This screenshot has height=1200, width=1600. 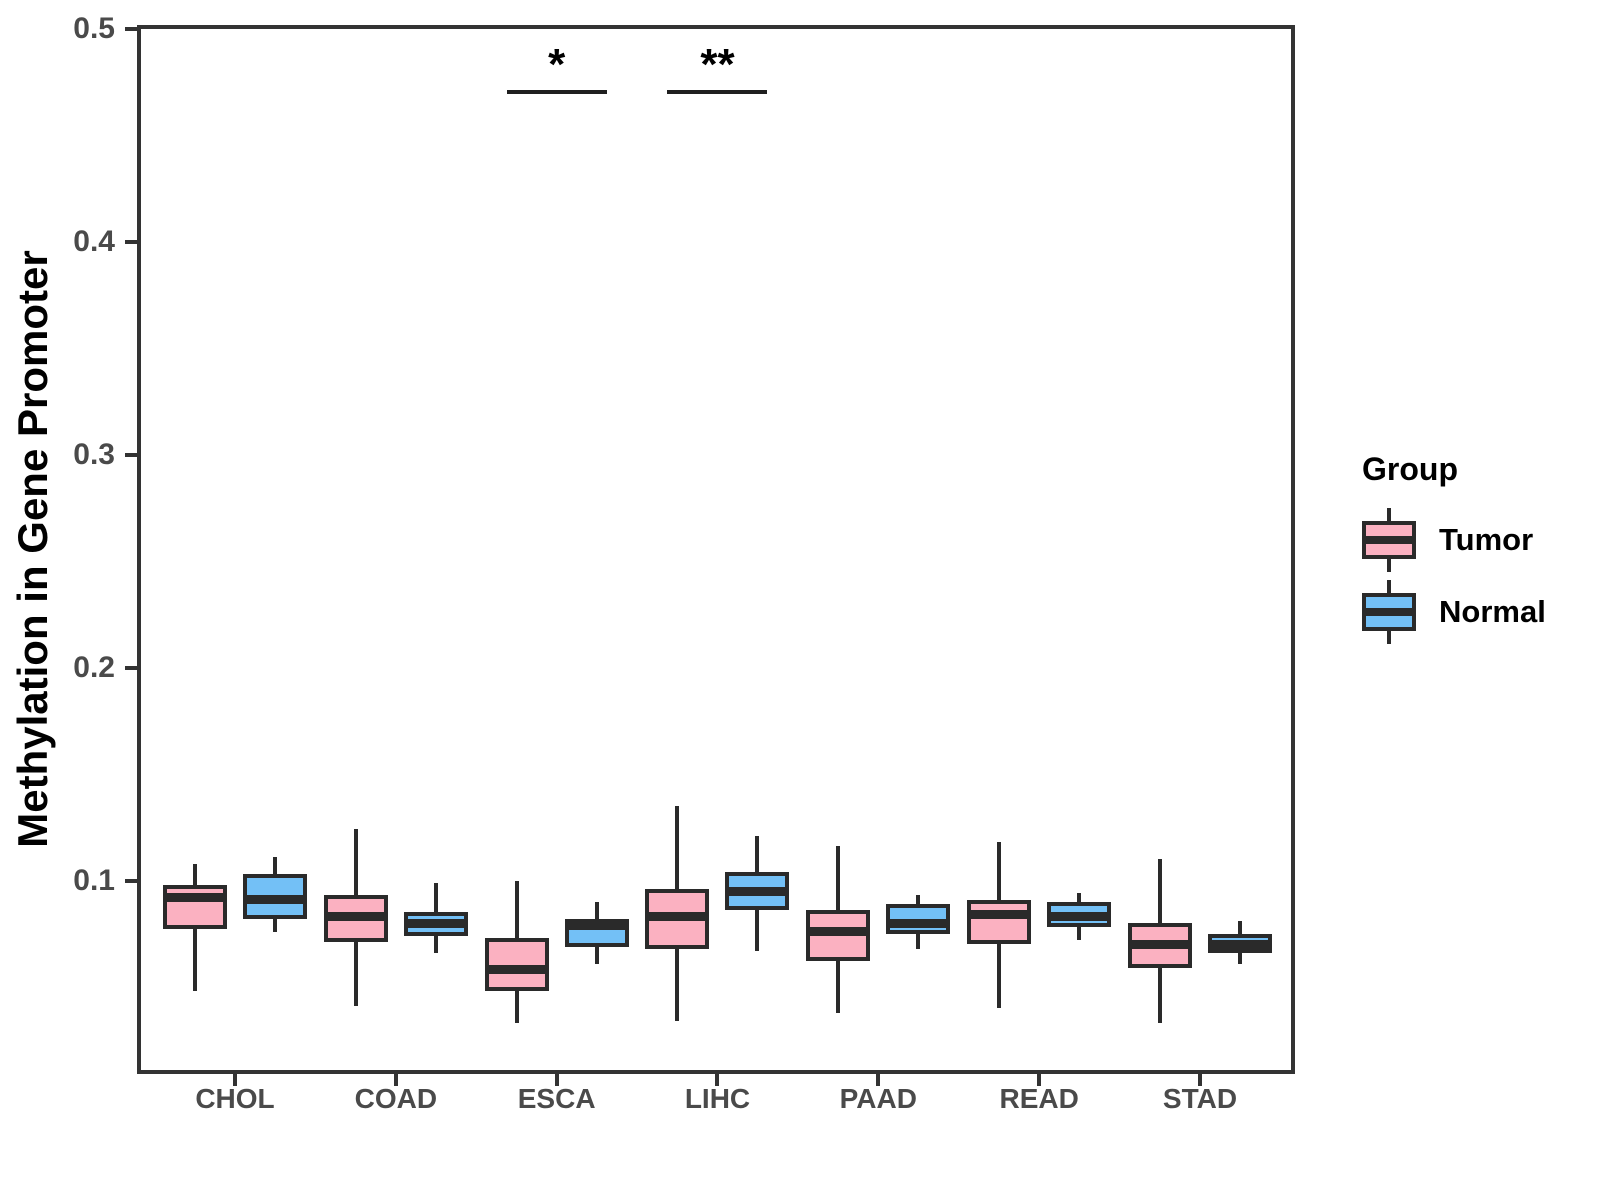 I want to click on significance-label: *, so click(x=557, y=64).